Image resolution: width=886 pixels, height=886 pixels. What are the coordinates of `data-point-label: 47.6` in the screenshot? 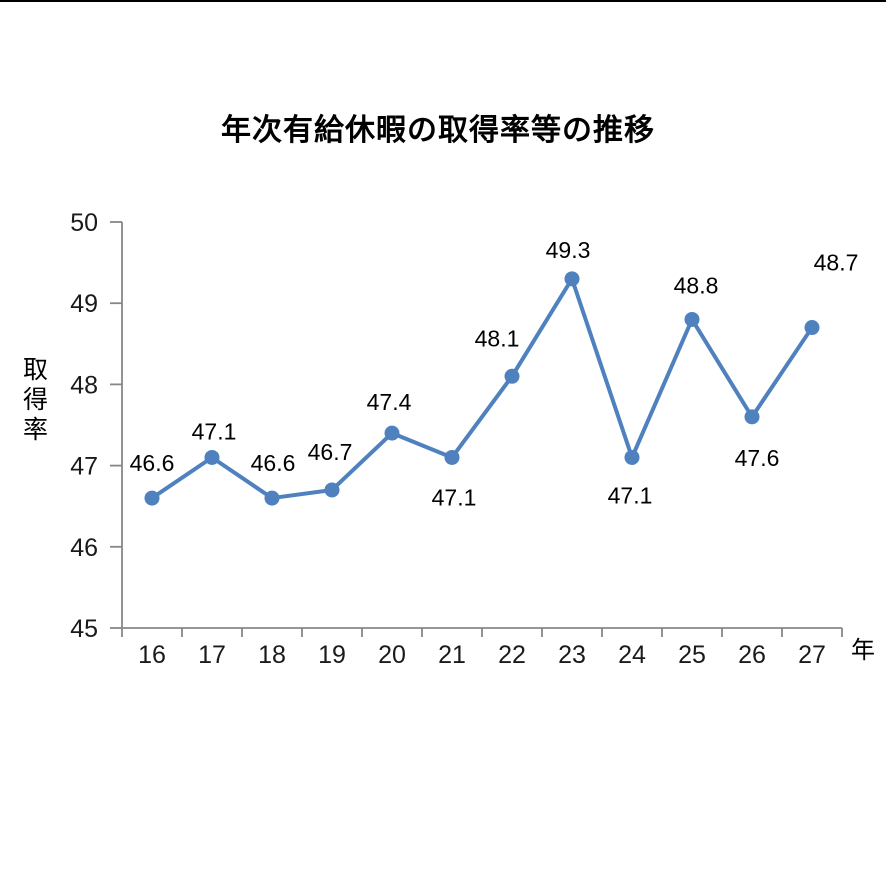 It's located at (757, 458).